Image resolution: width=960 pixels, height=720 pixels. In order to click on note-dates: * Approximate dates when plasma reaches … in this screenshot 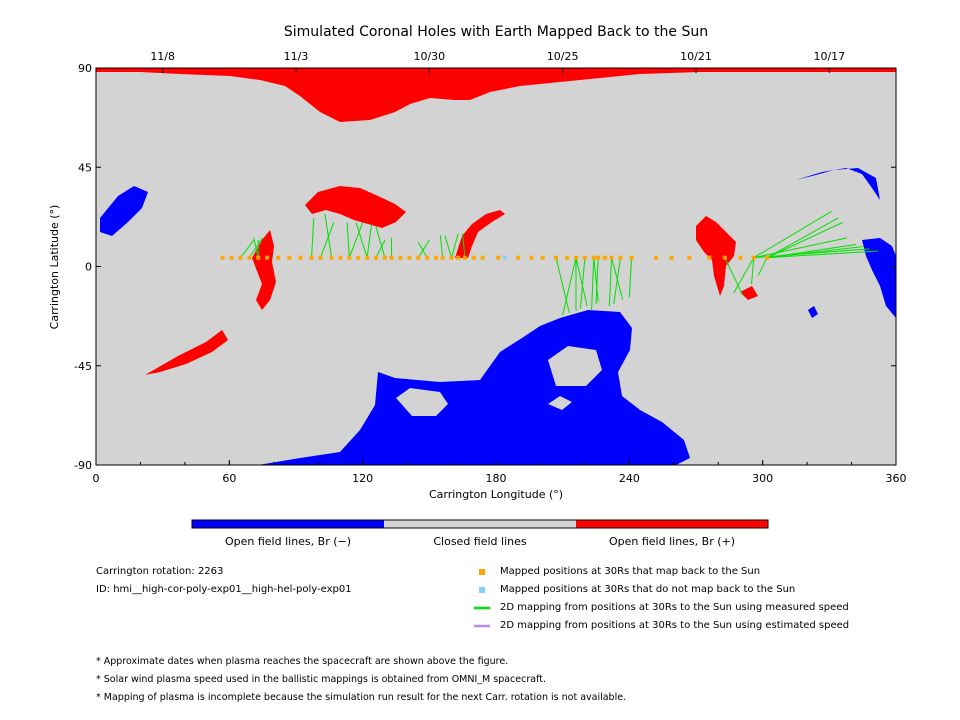, I will do `click(302, 661)`.